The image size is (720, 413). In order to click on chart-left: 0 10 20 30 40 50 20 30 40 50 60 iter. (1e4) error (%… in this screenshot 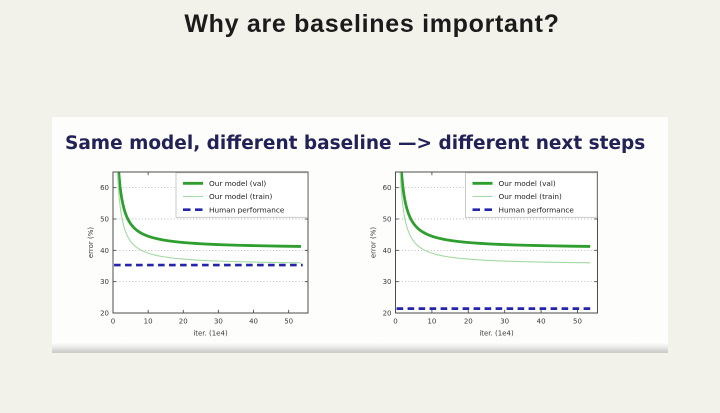, I will do `click(202, 254)`.